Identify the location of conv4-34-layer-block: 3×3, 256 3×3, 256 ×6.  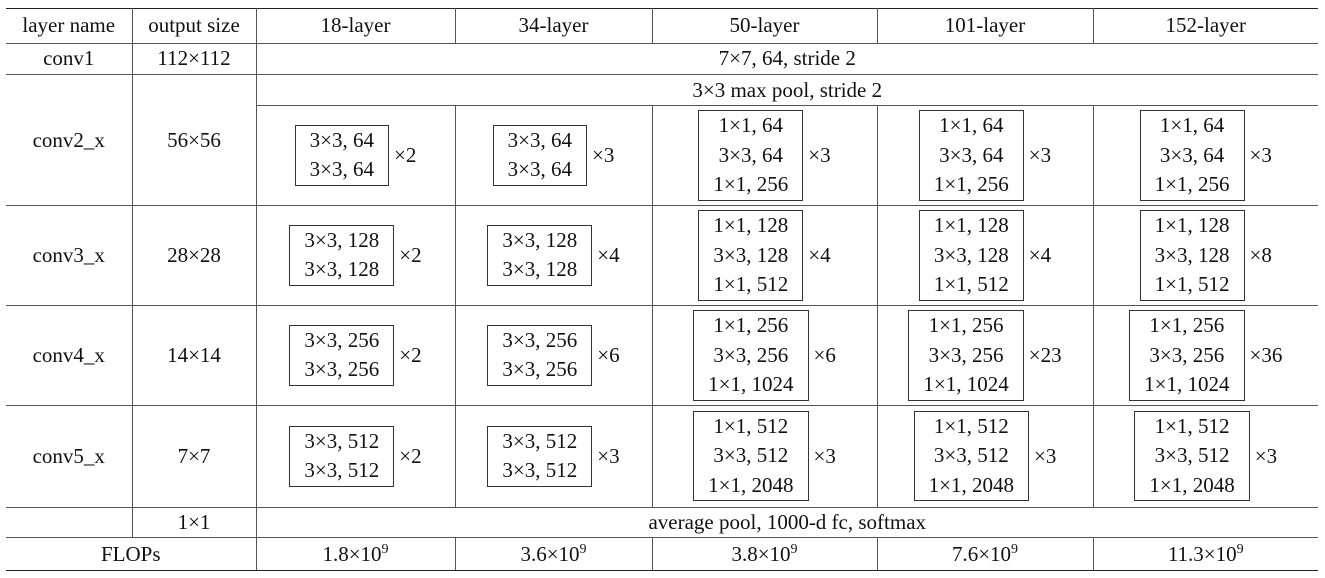
(553, 355).